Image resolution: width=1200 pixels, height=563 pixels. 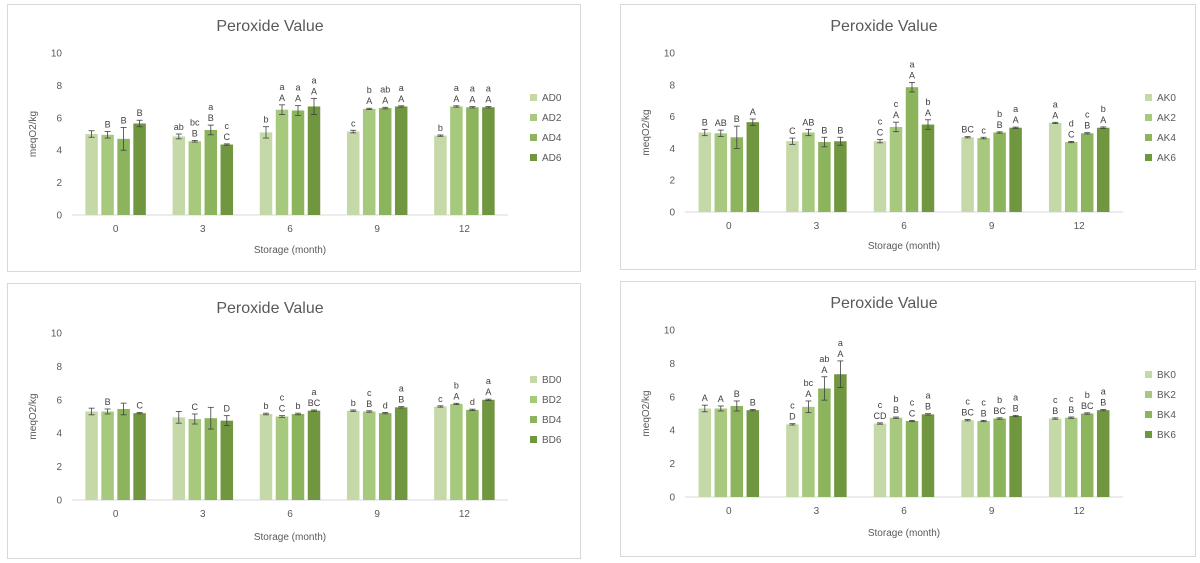 What do you see at coordinates (1080, 511) in the screenshot?
I see `x-tick-label: 12` at bounding box center [1080, 511].